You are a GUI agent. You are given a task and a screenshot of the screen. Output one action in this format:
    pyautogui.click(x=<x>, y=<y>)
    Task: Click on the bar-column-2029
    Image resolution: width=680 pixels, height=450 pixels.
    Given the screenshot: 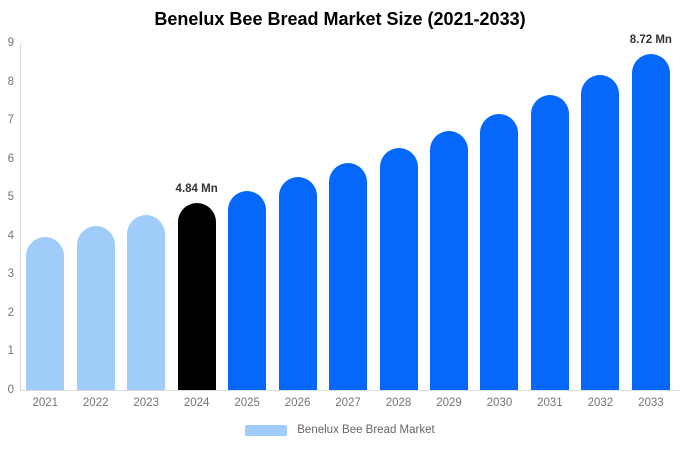 What is the action you would take?
    pyautogui.click(x=449, y=216)
    